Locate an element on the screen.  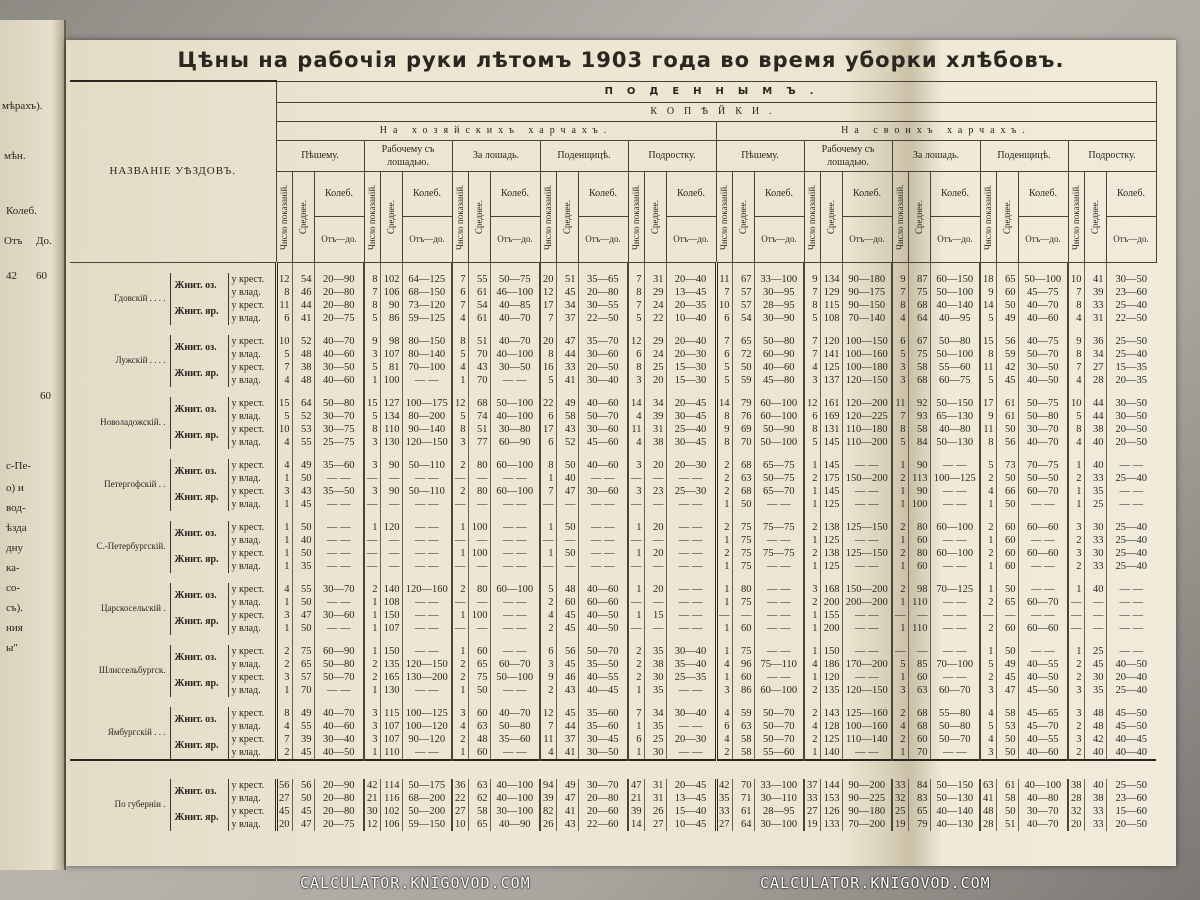
count-cell: 12 is located at coordinates (635, 341).